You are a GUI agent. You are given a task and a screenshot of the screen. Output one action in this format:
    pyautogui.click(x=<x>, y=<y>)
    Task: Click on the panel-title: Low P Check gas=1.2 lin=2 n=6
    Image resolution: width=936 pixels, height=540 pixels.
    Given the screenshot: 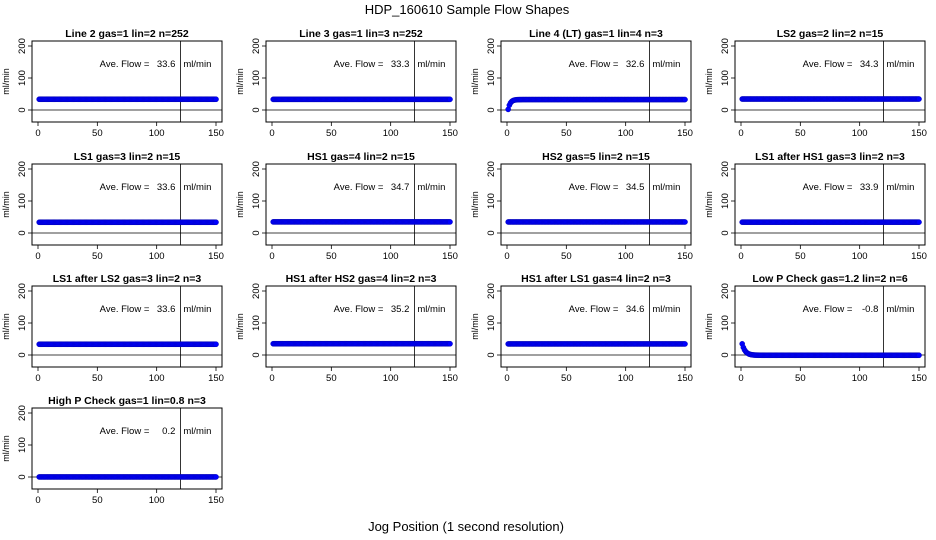 What is the action you would take?
    pyautogui.click(x=829, y=279)
    